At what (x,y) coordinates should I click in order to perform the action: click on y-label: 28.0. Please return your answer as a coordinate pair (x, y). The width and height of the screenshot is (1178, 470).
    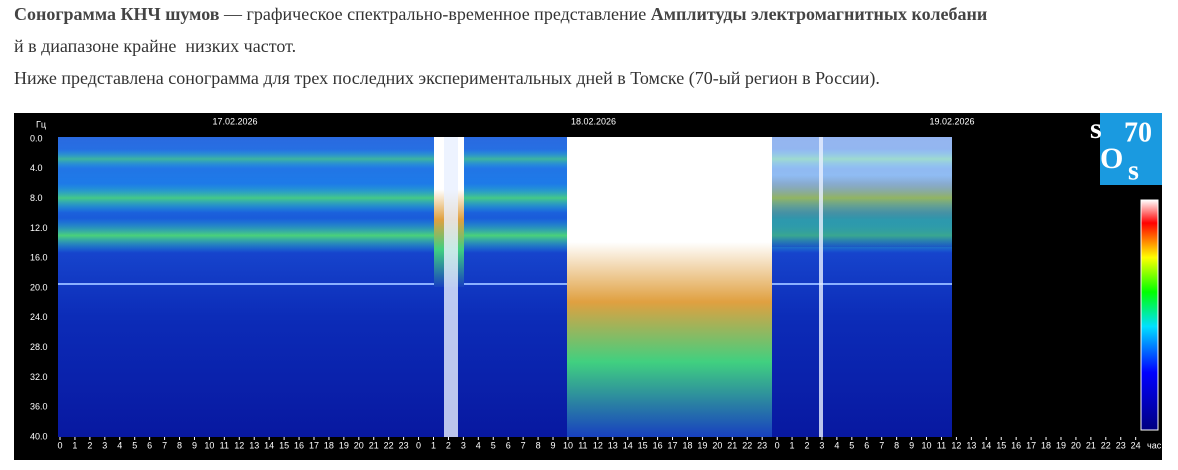
    Looking at the image, I should click on (39, 347).